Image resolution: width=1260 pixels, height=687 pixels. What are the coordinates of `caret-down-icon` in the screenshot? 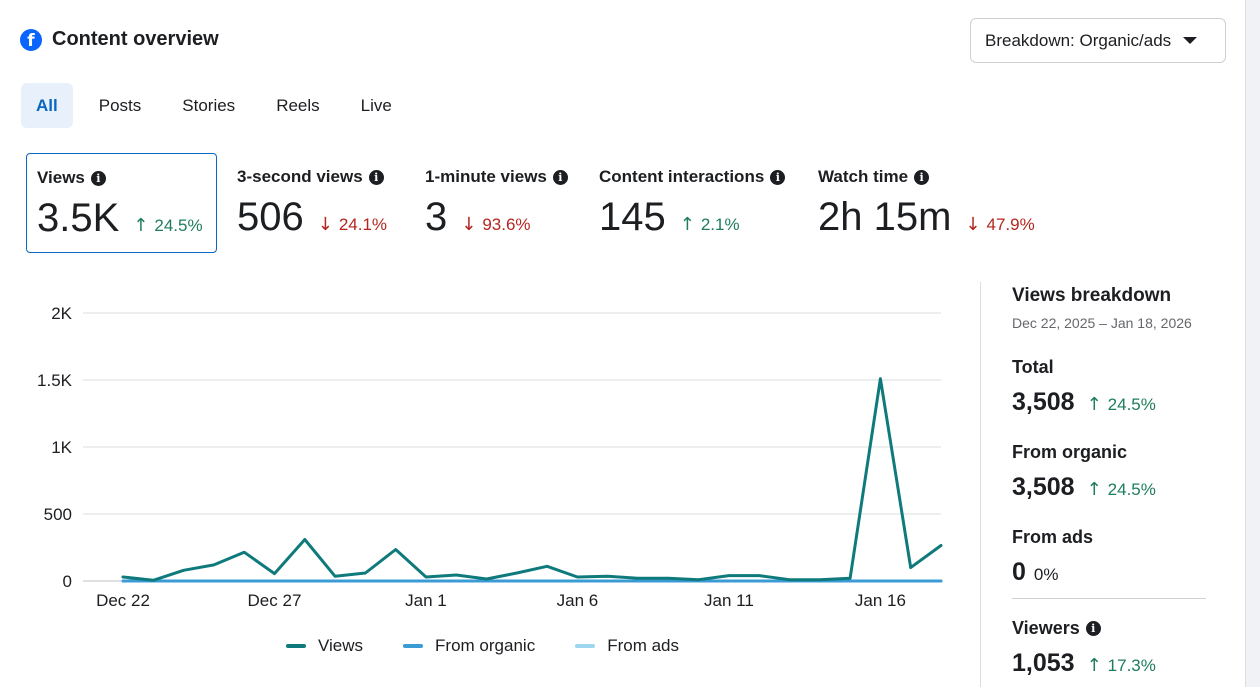 It's located at (1190, 40).